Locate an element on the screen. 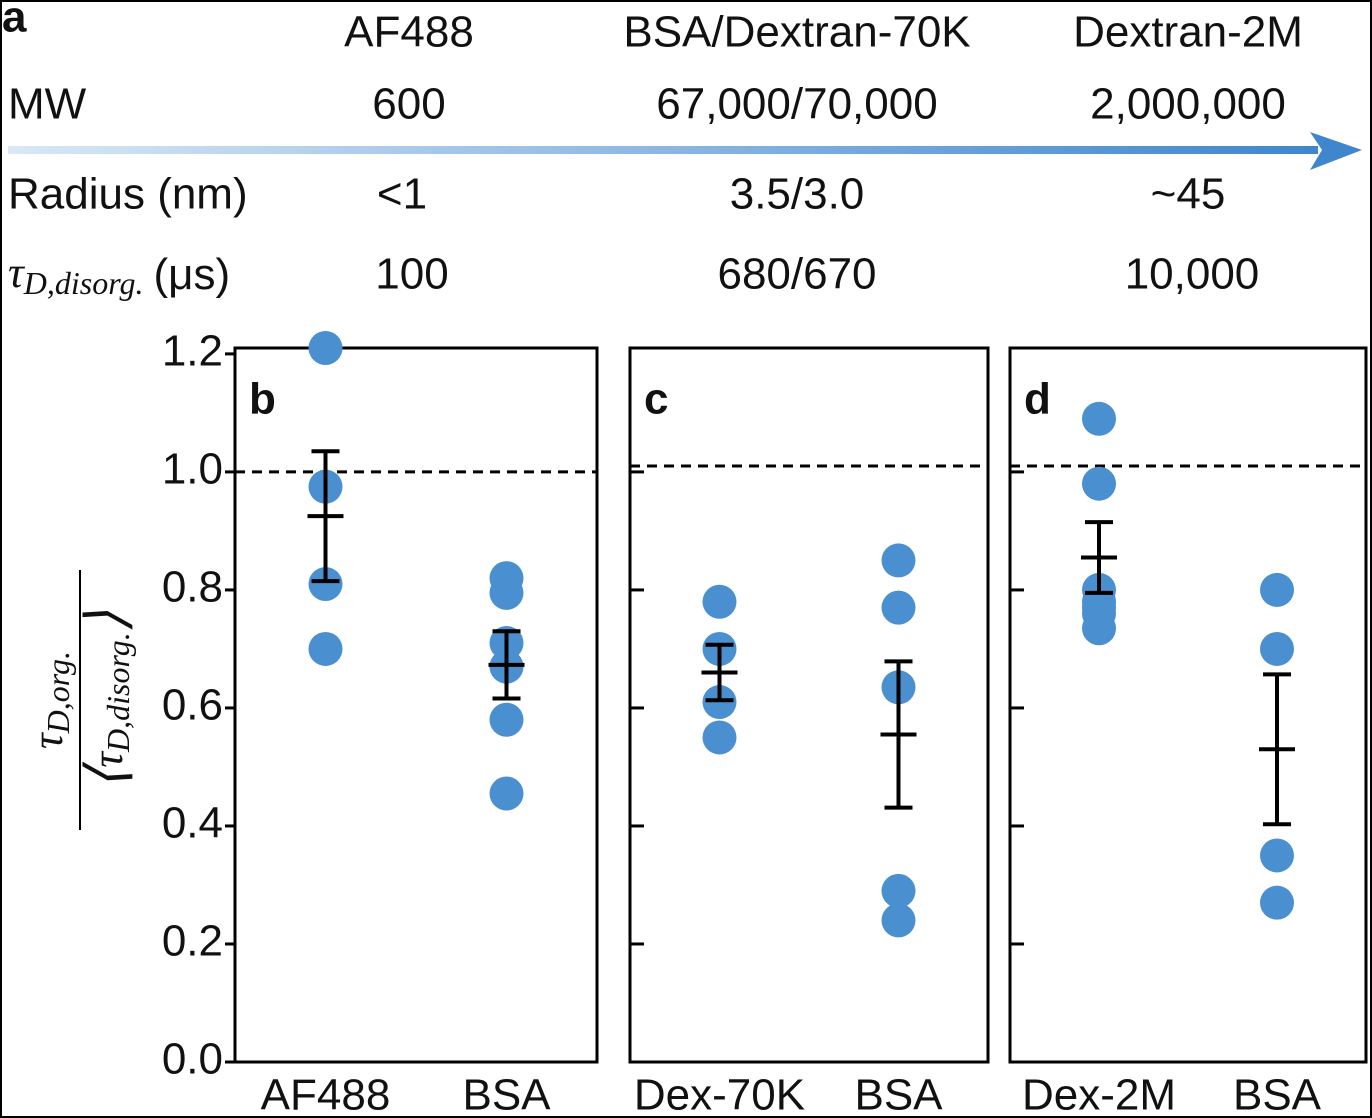  panel-label: c is located at coordinates (656, 399).